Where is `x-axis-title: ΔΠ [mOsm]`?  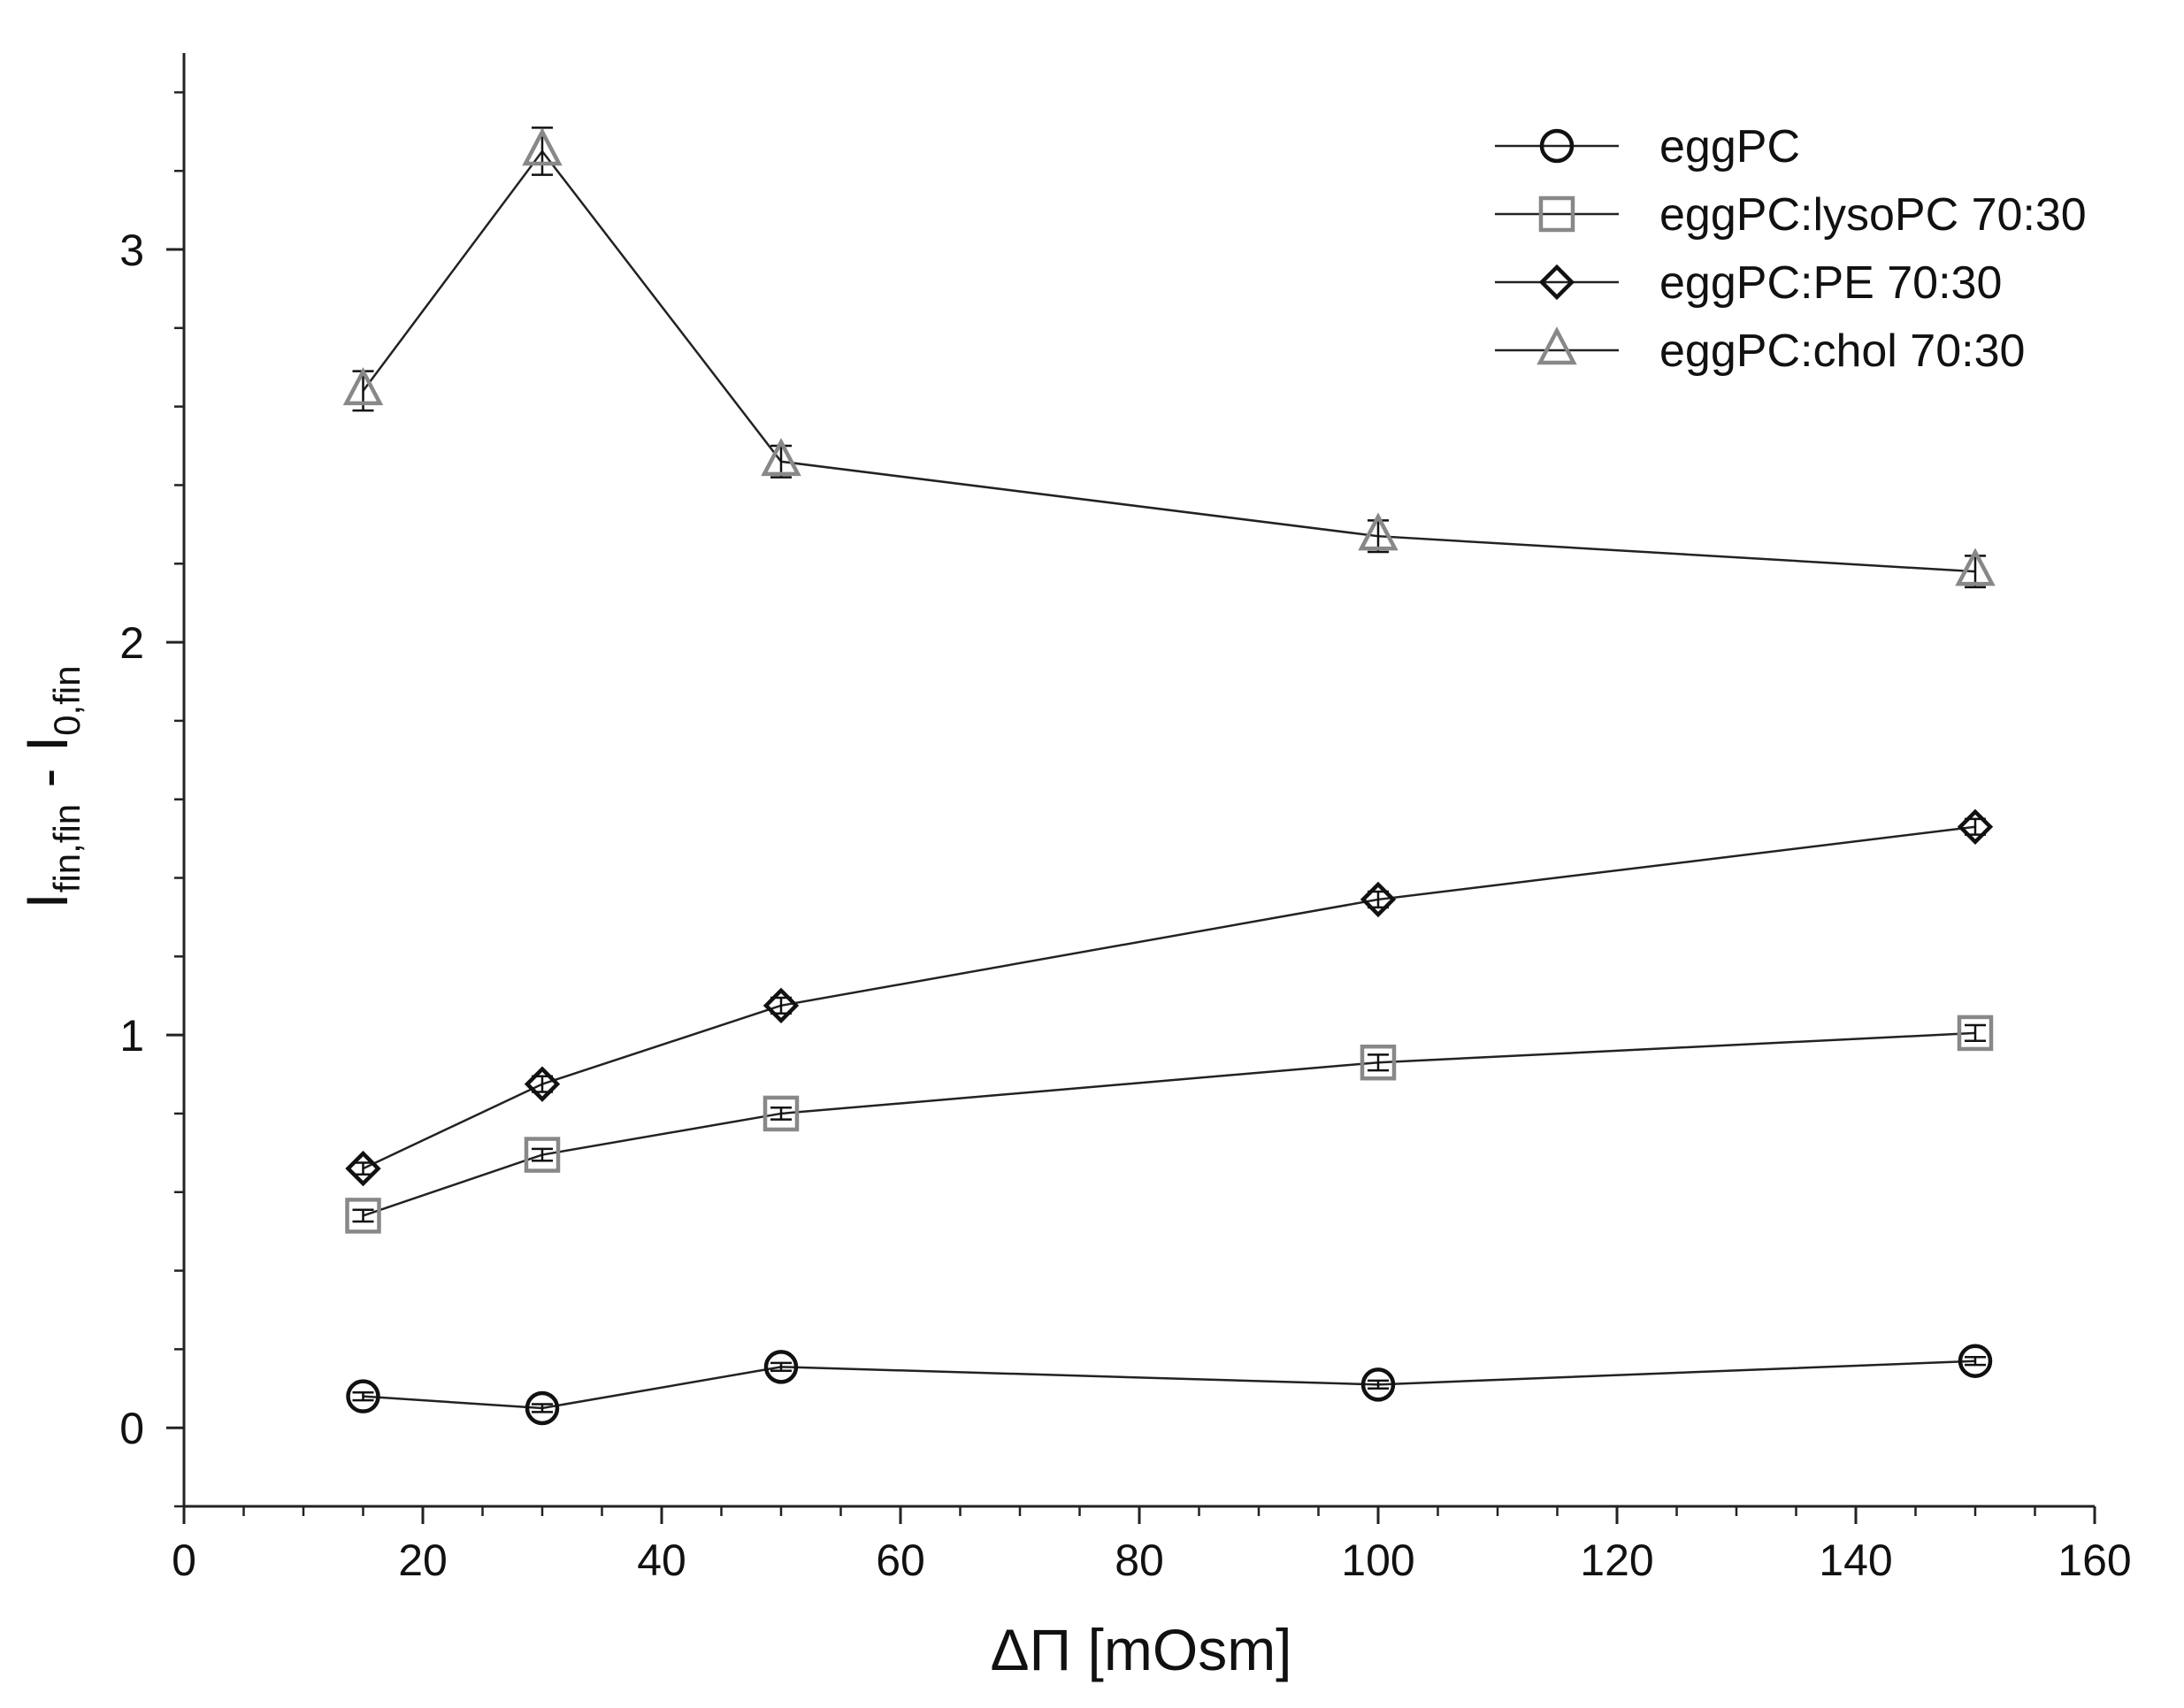
x-axis-title: ΔΠ [mOsm] is located at coordinates (1140, 1650).